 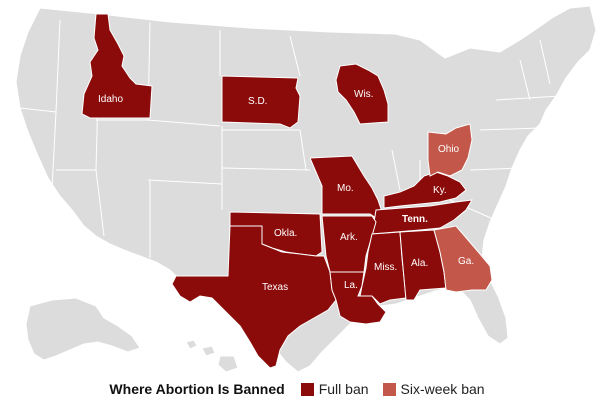 I want to click on state-georgia, so click(x=463, y=259).